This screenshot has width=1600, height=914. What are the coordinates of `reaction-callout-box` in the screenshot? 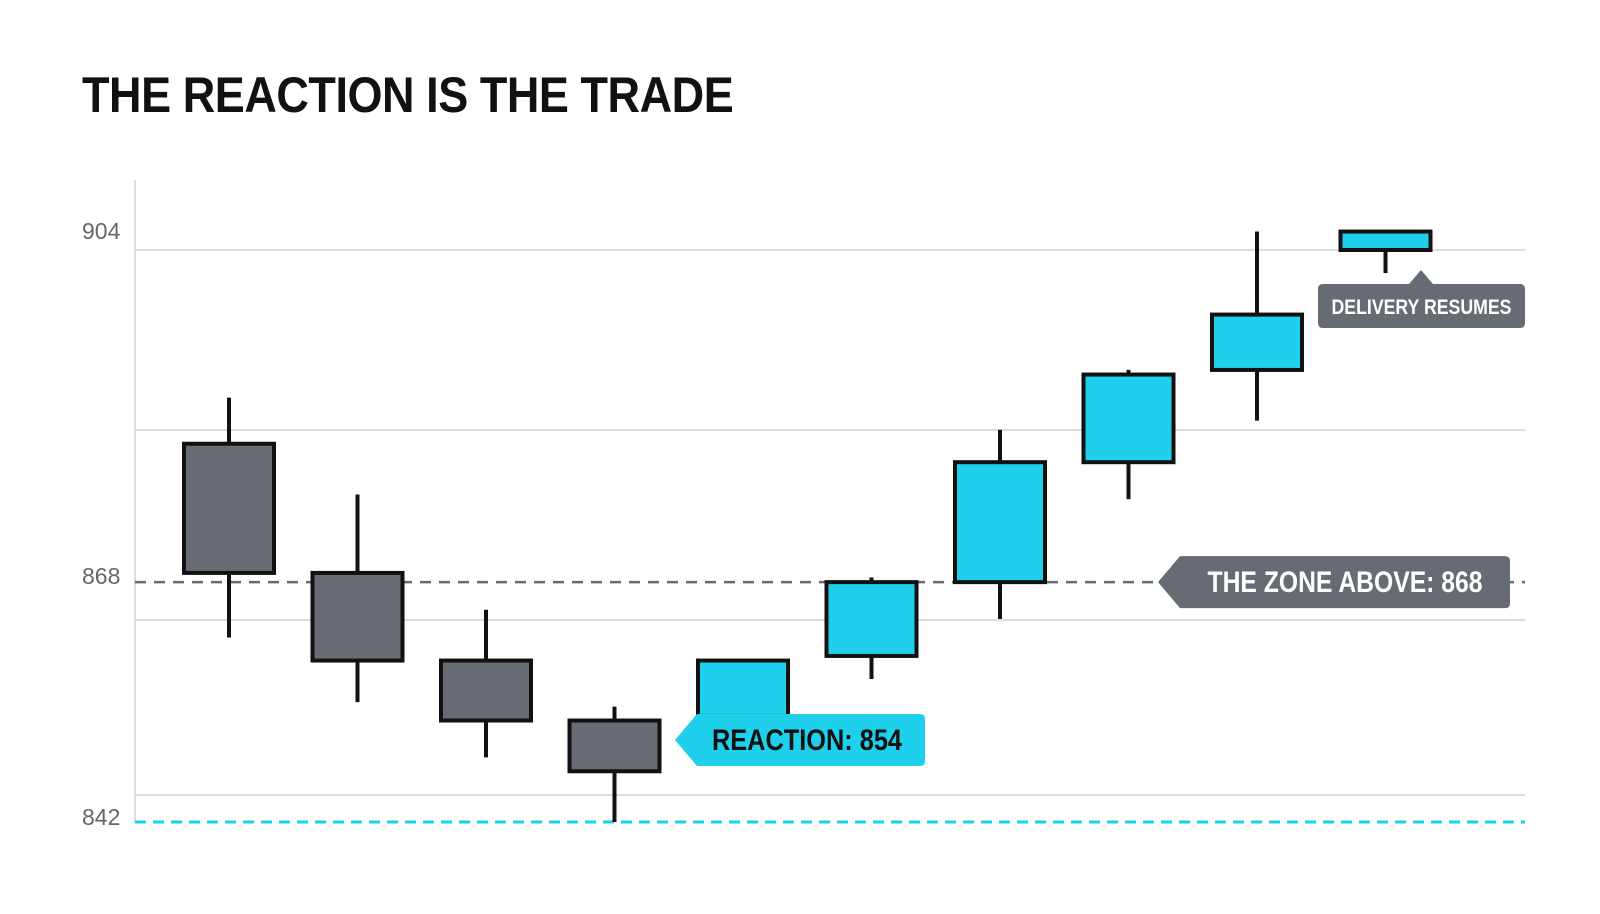 It's located at (800, 740).